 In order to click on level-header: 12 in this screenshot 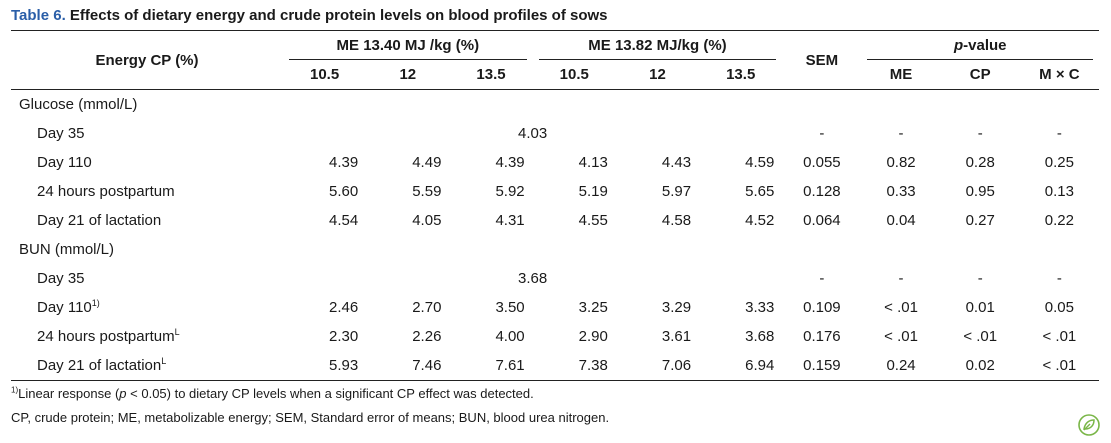, I will do `click(657, 74)`.